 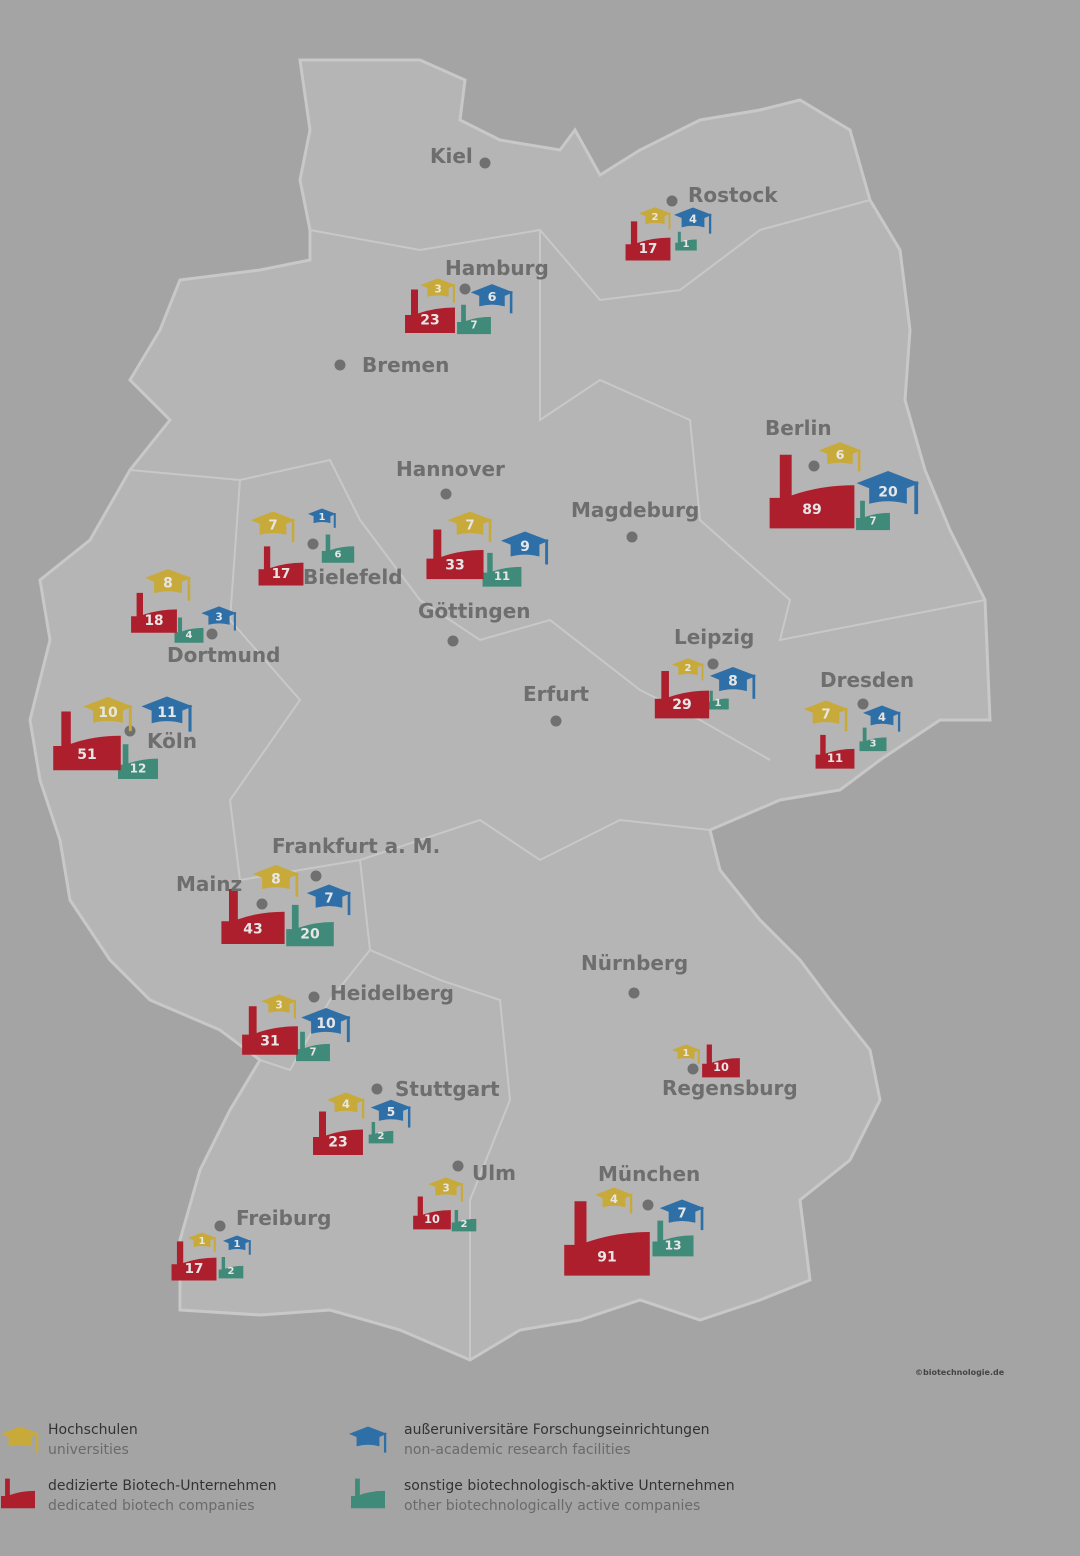 I want to click on other-companies-factory-icon: 13, so click(x=673, y=1238).